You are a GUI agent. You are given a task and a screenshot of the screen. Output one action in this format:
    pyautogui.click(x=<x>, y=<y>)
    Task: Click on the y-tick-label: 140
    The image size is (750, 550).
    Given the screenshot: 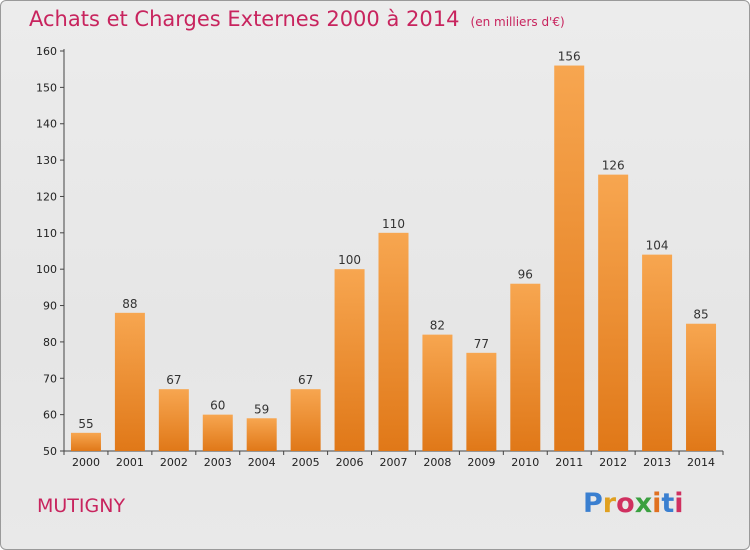 What is the action you would take?
    pyautogui.click(x=46, y=124)
    